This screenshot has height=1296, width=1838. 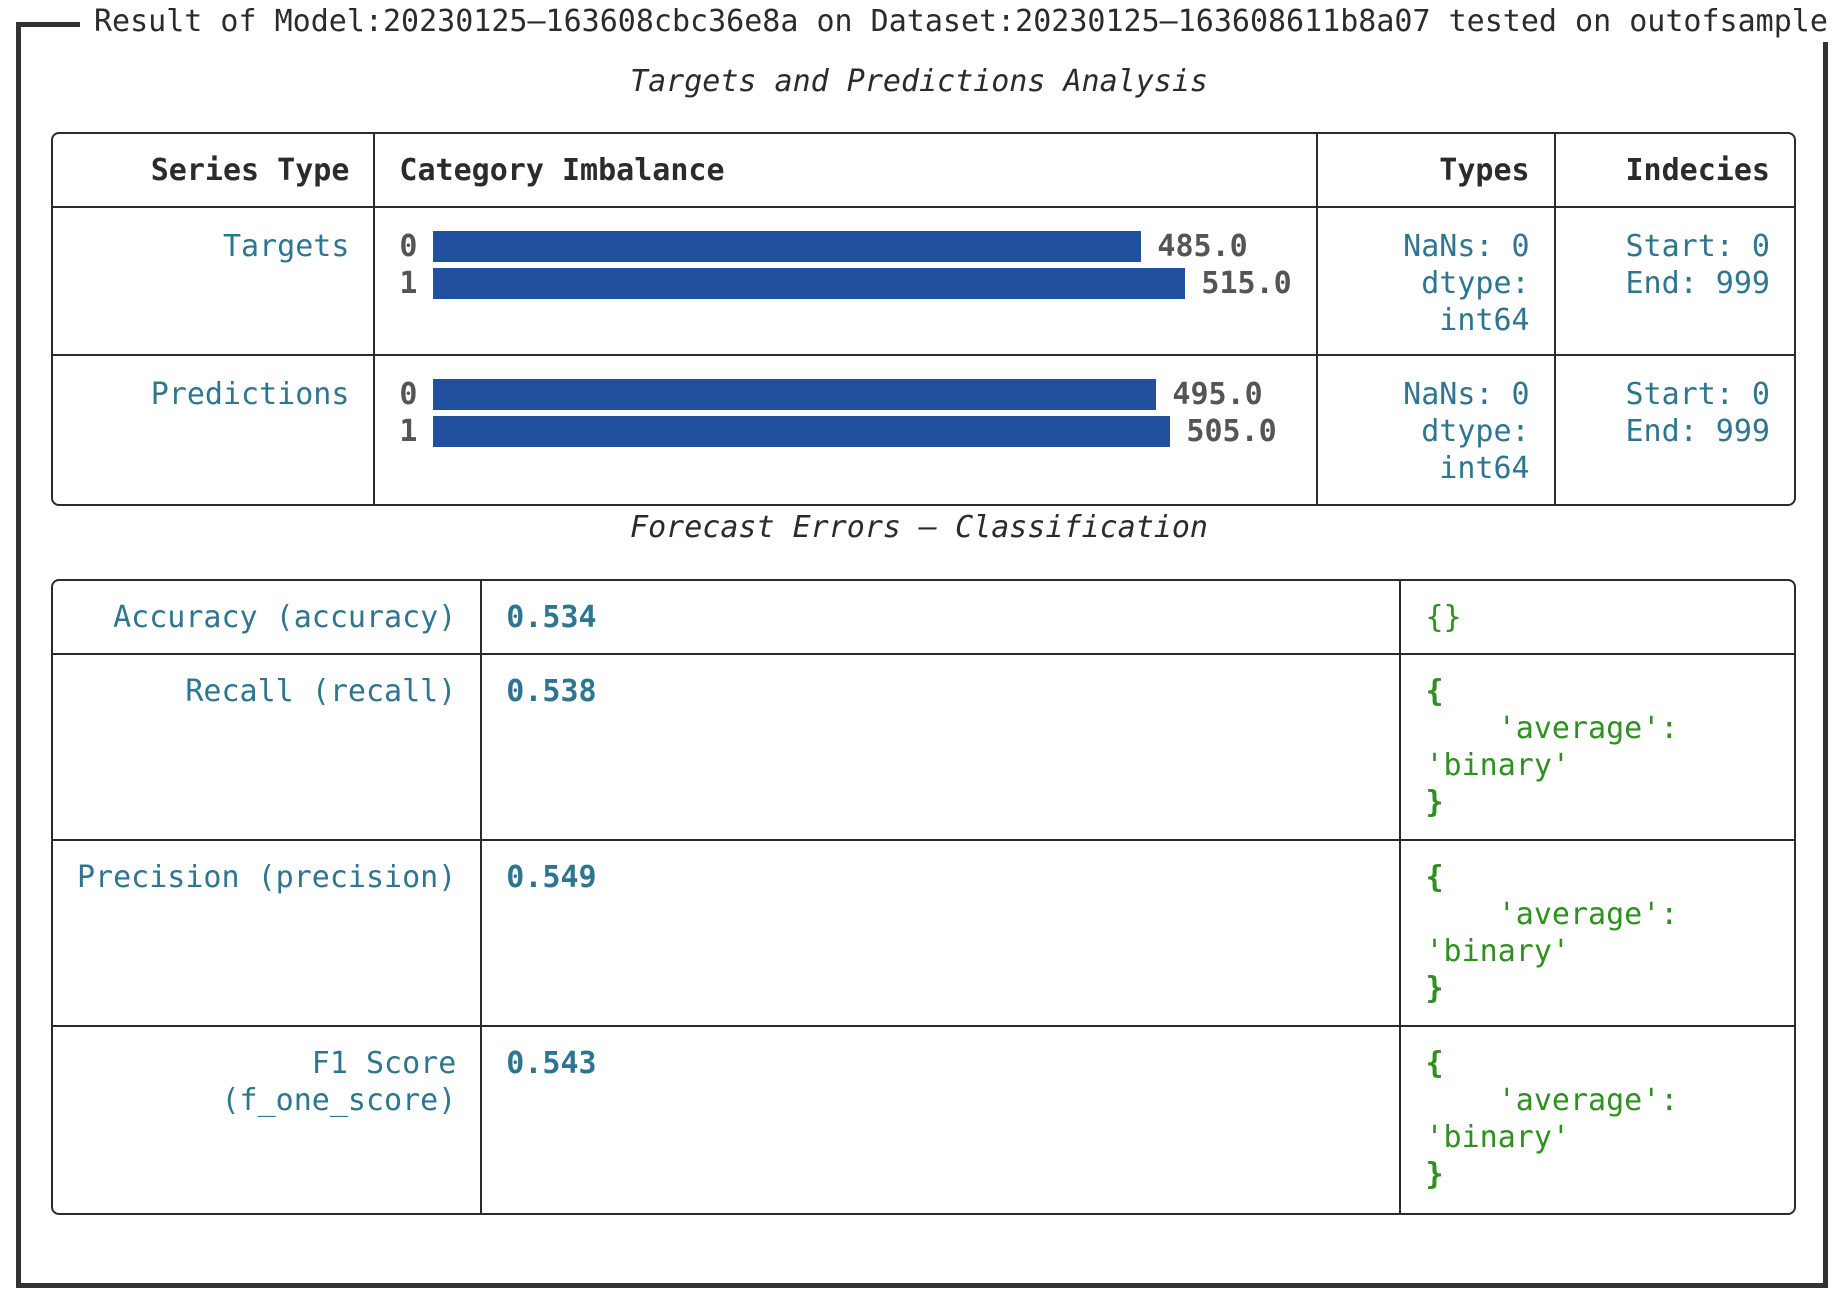 I want to click on bar-row: 0 485.0, so click(x=845, y=246).